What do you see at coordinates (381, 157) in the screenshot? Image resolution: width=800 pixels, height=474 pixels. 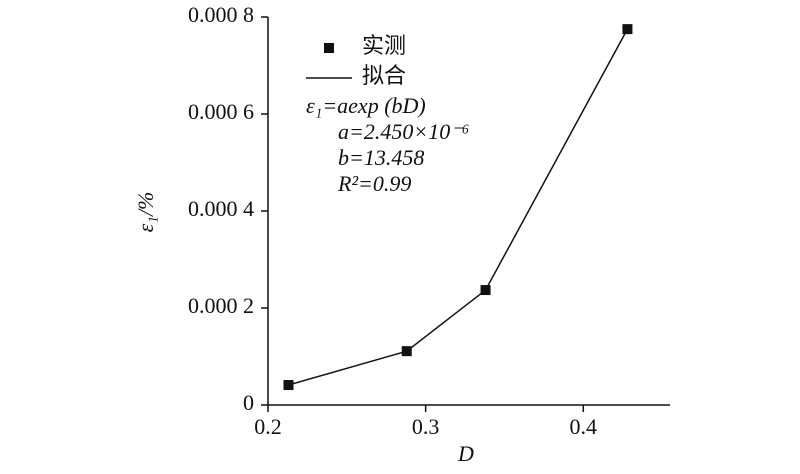 I see `annotation: b=13.458` at bounding box center [381, 157].